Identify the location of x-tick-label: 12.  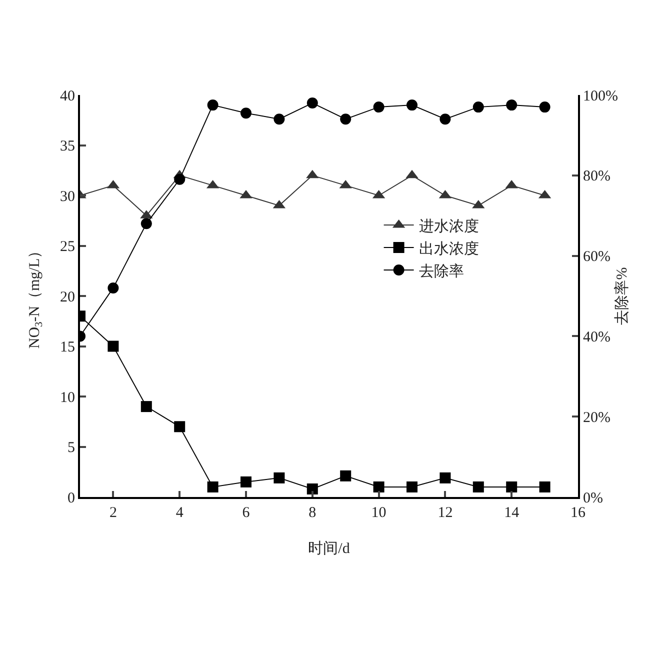
(445, 513).